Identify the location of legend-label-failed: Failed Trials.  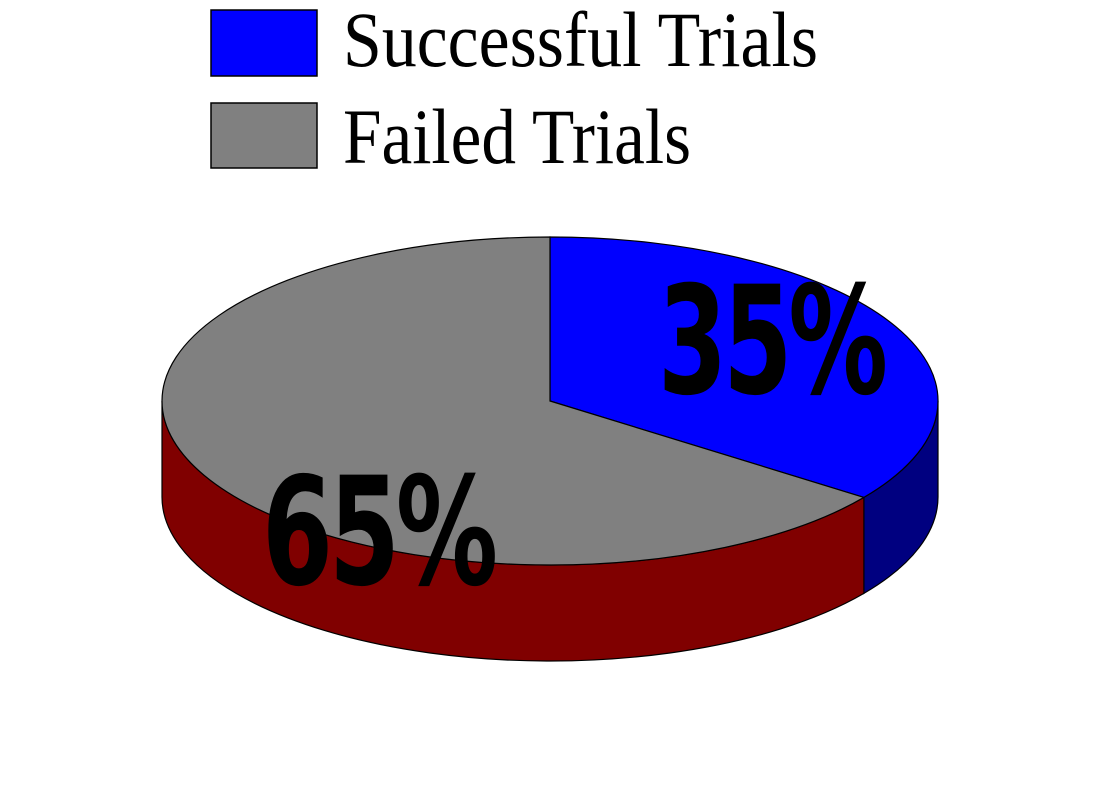
(517, 136).